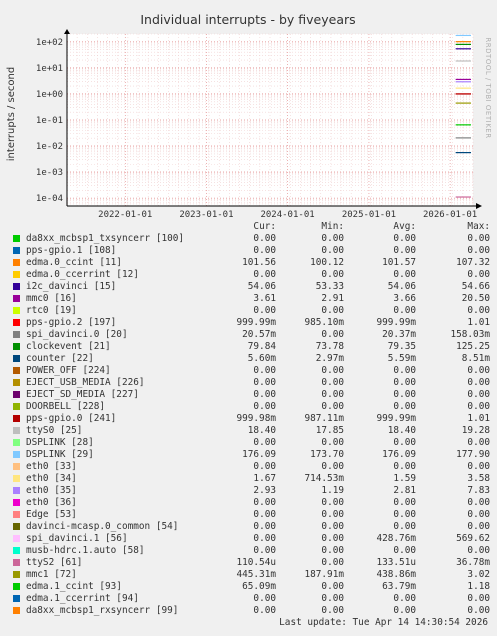  Describe the element at coordinates (250, 347) in the screenshot. I see `legend-row: clockevent [21] 79.84 73.78 79.35 125.25` at that location.